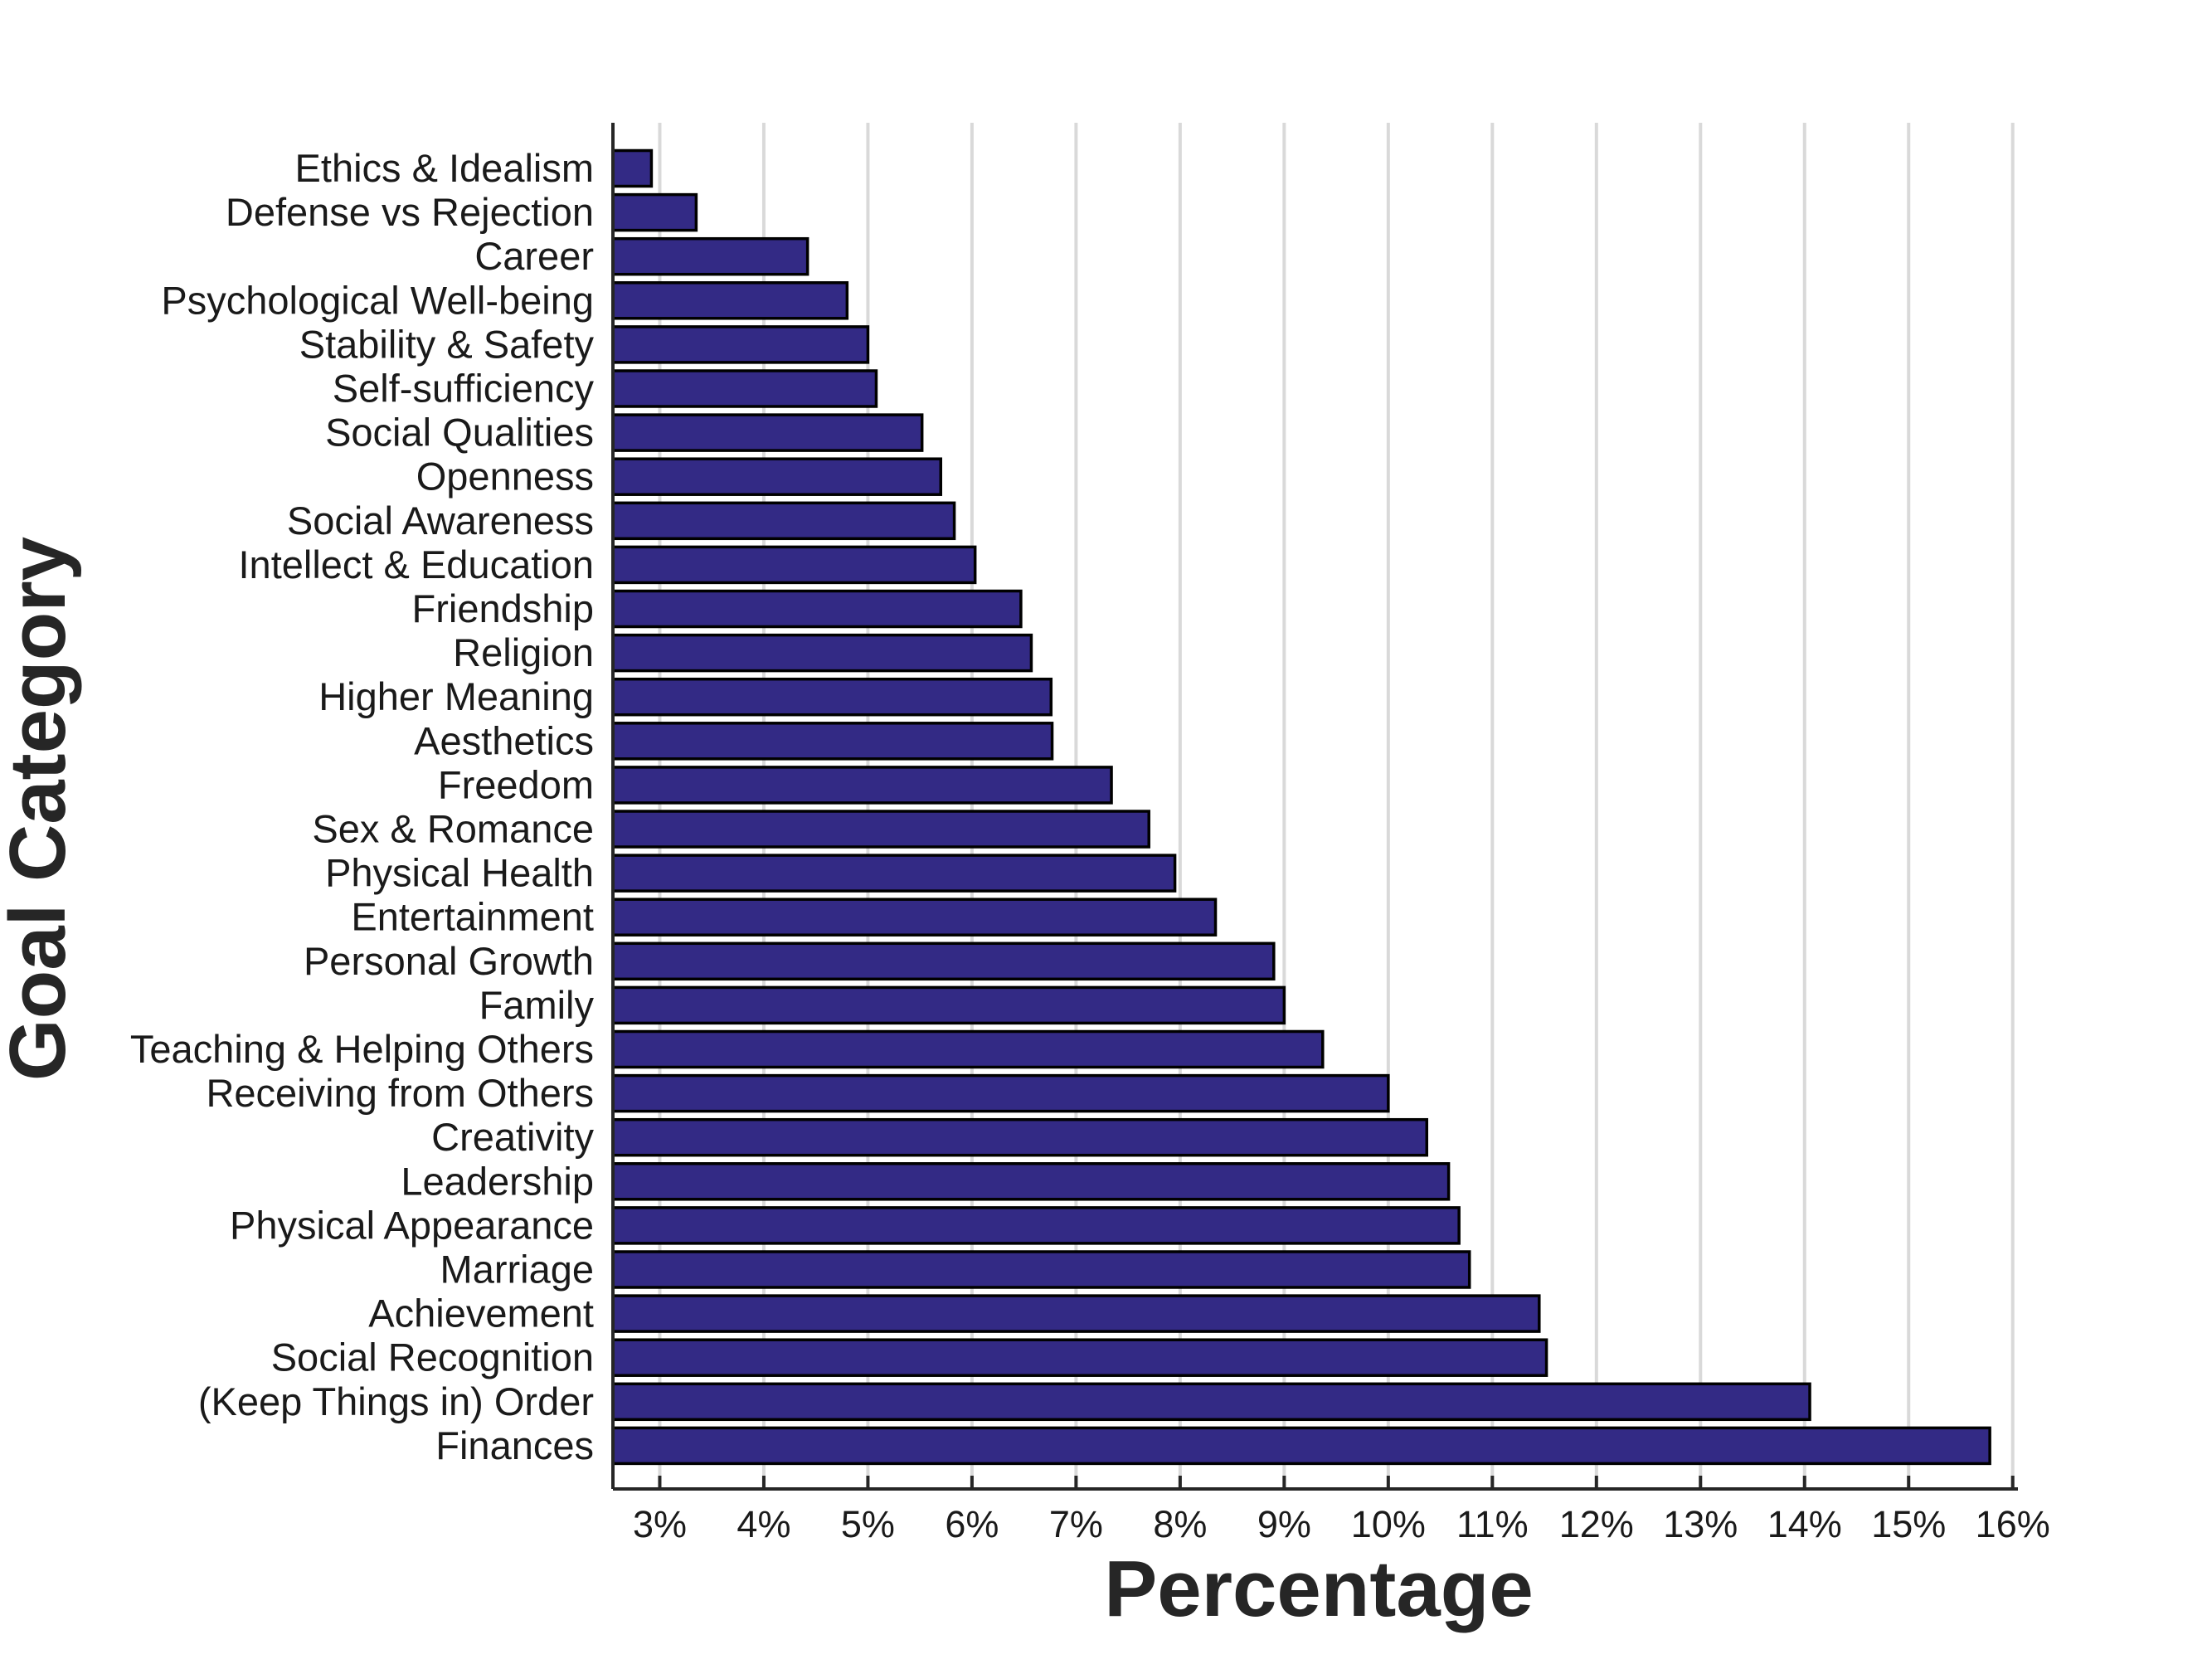  Describe the element at coordinates (449, 961) in the screenshot. I see `category-label: Personal Growth` at that location.